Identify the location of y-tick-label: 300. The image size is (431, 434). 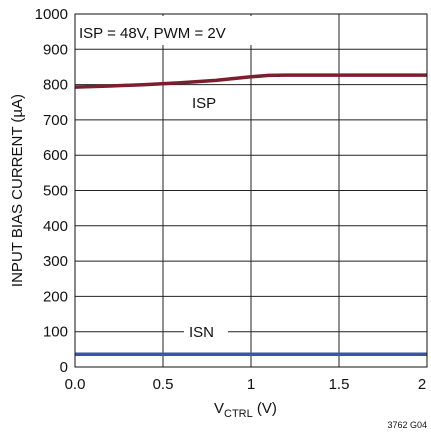
(55, 261).